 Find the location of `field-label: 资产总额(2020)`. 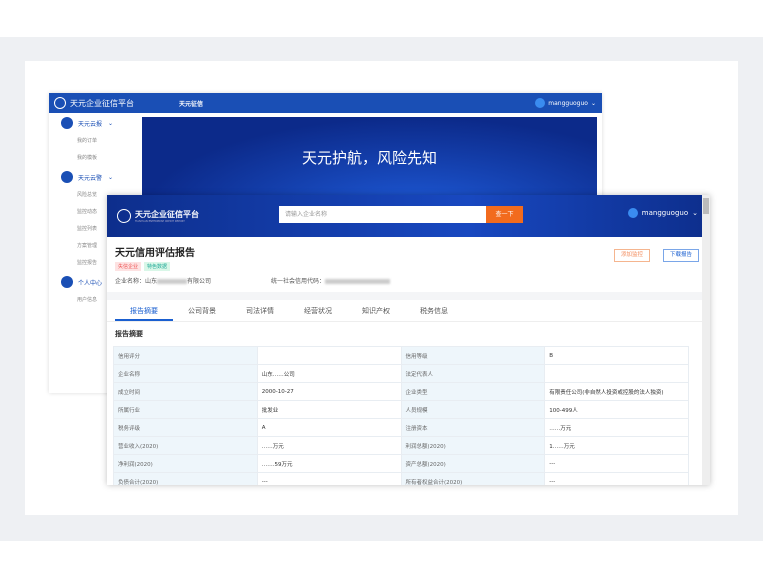

field-label: 资产总额(2020) is located at coordinates (473, 463).